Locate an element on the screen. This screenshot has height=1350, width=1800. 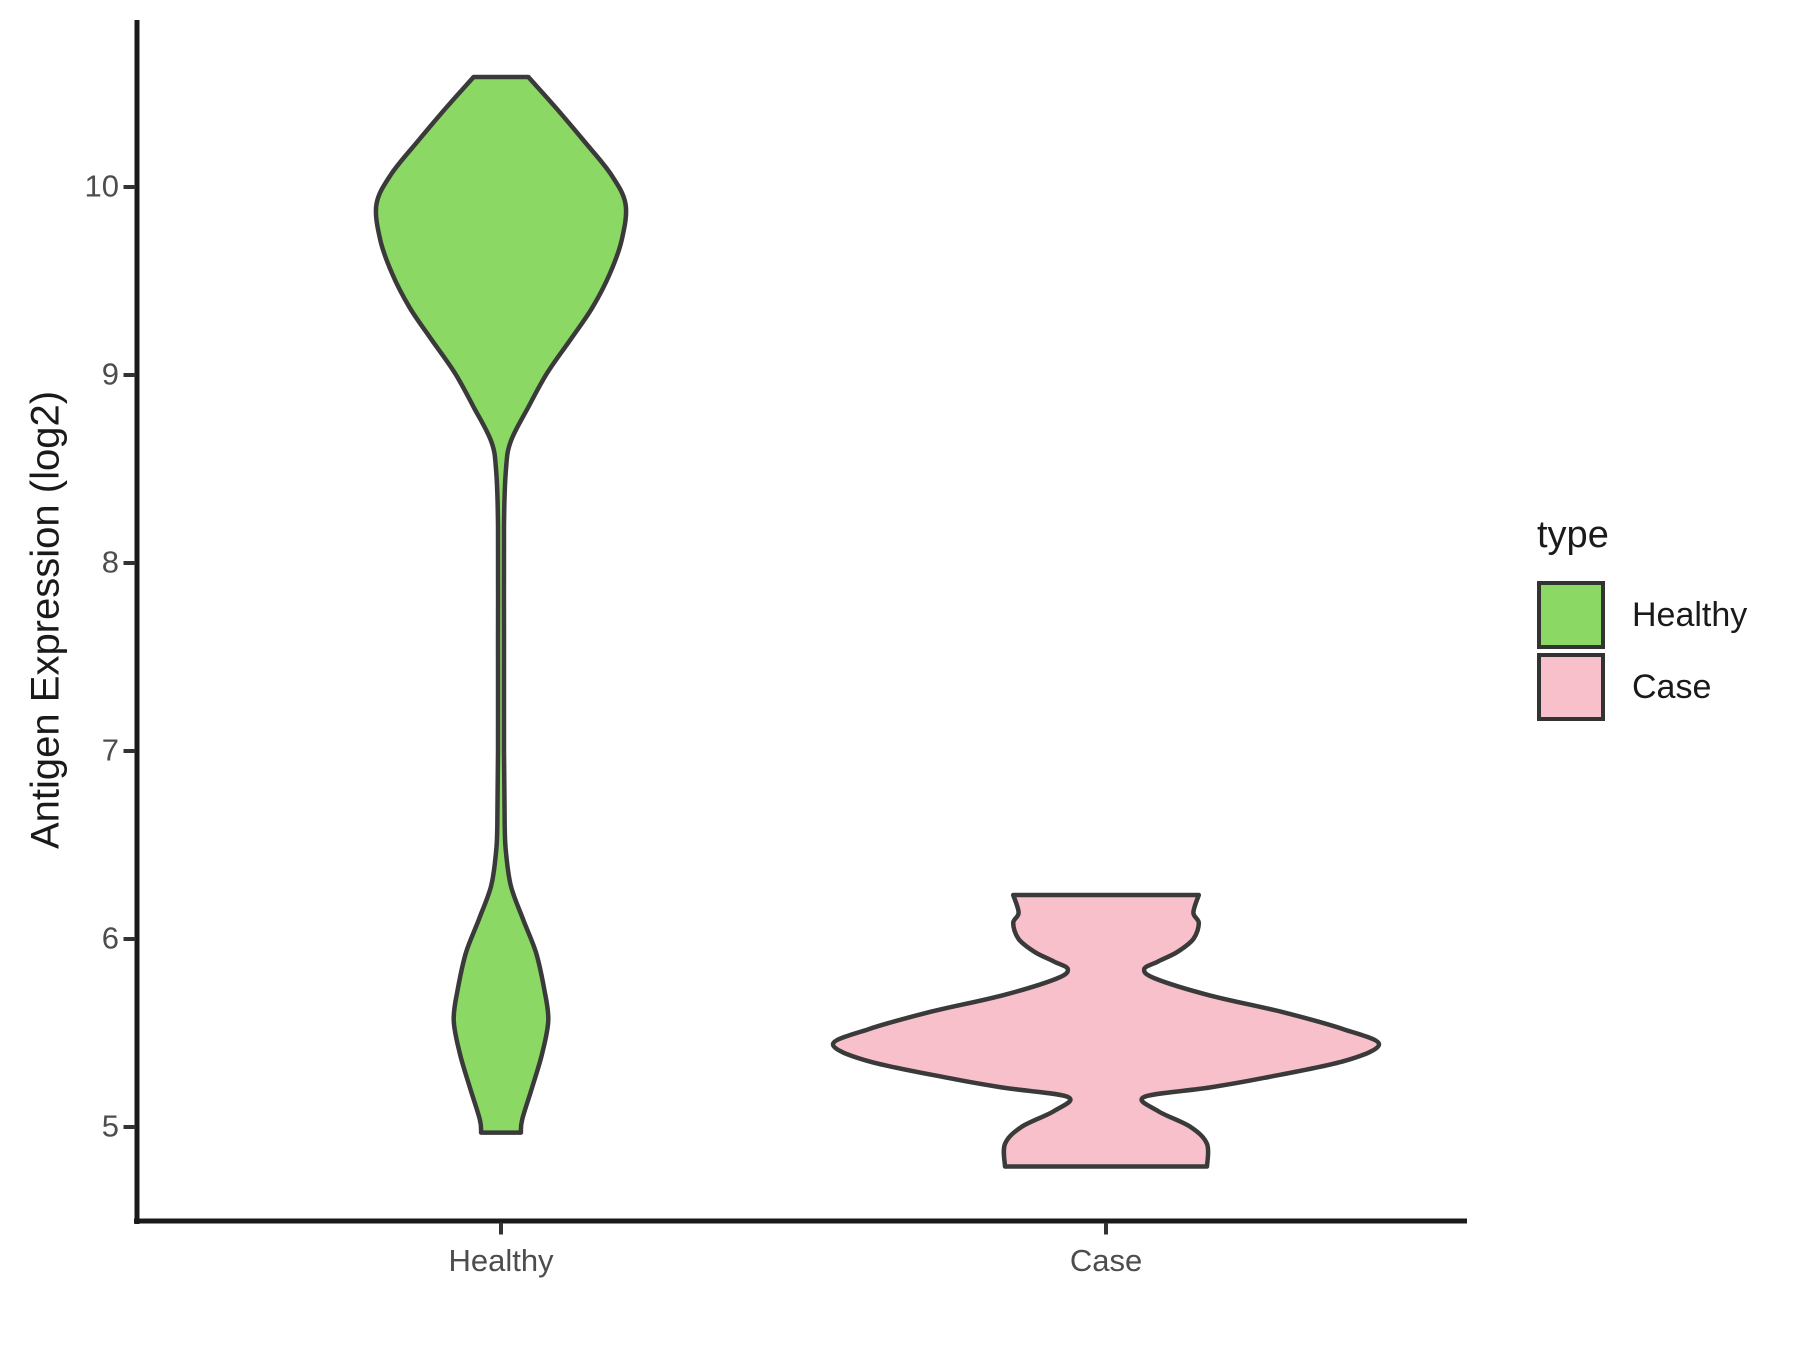
y-tick-label: 6 is located at coordinates (110, 938).